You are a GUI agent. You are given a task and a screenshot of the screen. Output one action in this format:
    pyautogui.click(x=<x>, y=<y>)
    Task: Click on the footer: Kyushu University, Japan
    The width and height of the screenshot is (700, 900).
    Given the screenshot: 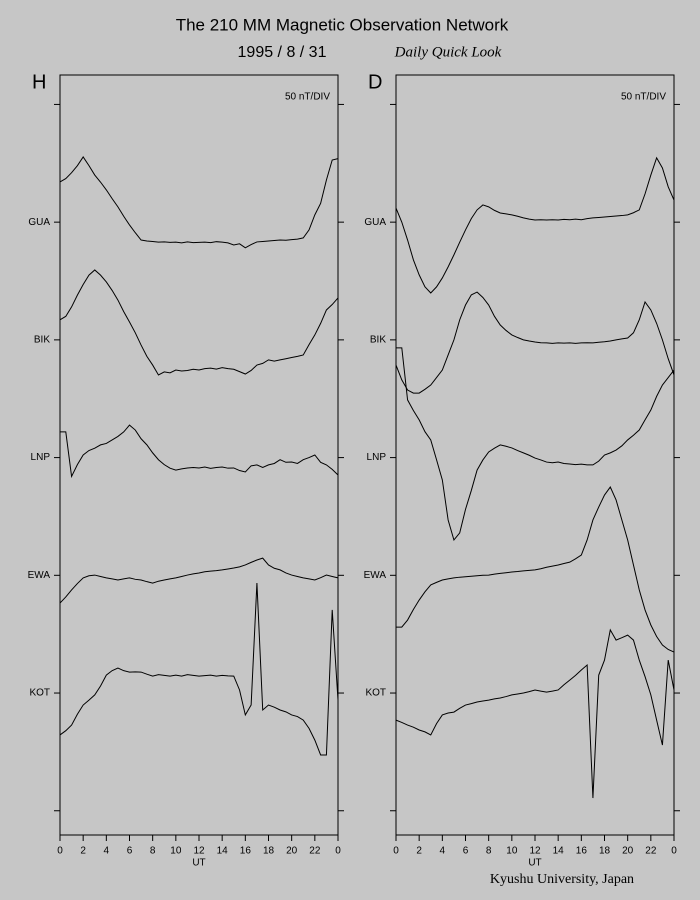 What is the action you would take?
    pyautogui.click(x=562, y=879)
    